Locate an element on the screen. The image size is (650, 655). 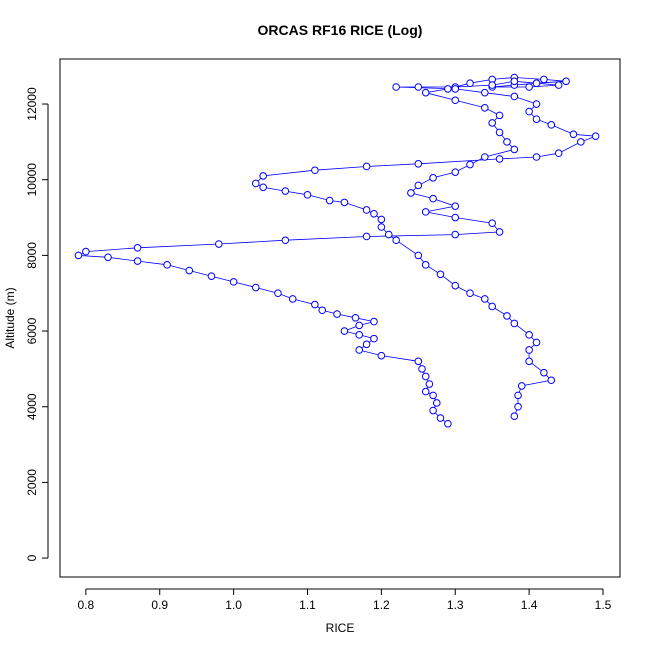
y-tick-label: 4000 is located at coordinates (32, 406).